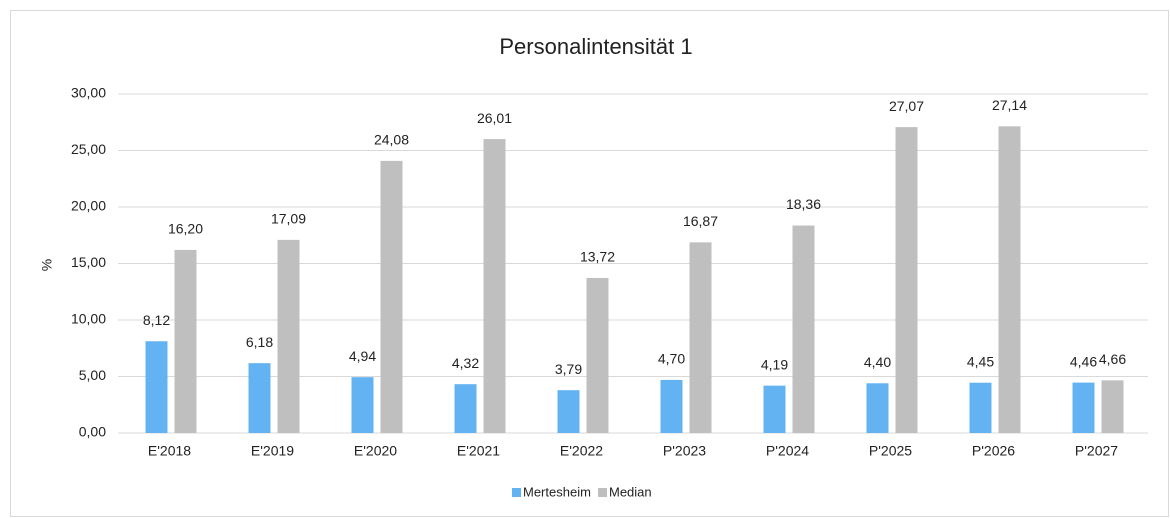  What do you see at coordinates (88, 319) in the screenshot?
I see `y-tick-label: 10,00` at bounding box center [88, 319].